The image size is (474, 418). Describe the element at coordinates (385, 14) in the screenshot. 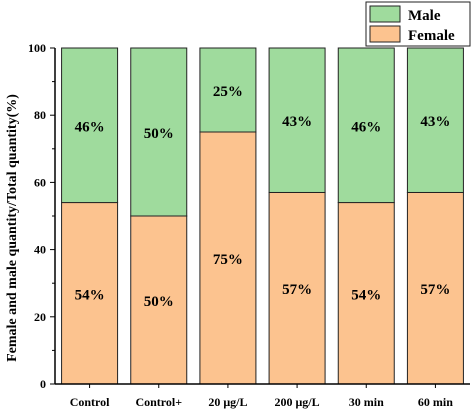

I see `legend-swatch-male` at that location.